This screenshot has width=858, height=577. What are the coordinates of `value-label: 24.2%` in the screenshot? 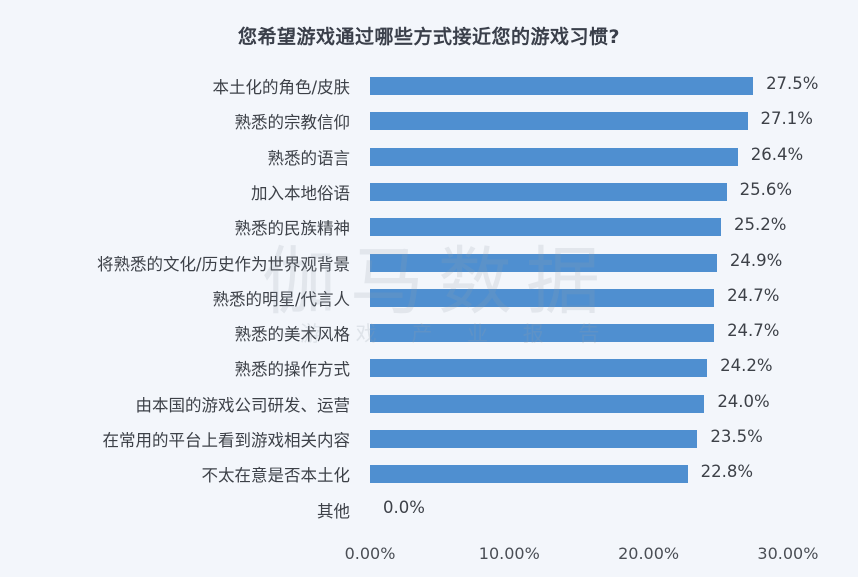 It's located at (746, 366).